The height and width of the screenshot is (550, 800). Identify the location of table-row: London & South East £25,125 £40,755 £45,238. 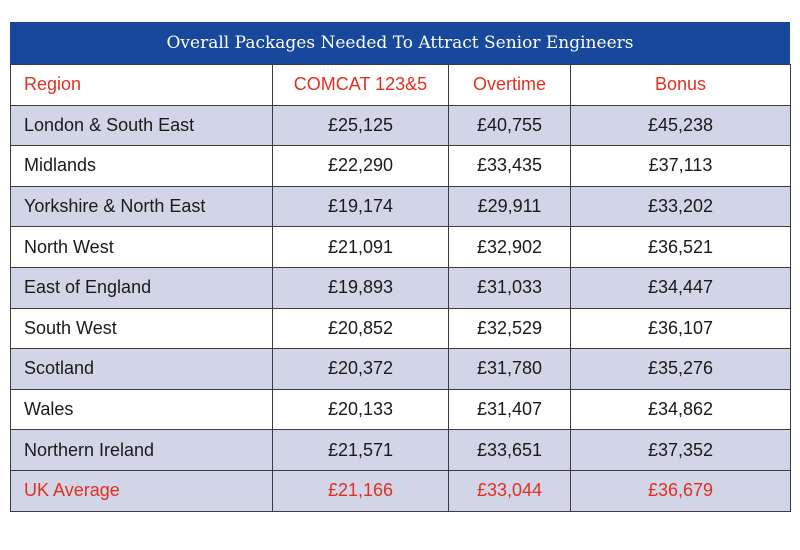
(400, 125).